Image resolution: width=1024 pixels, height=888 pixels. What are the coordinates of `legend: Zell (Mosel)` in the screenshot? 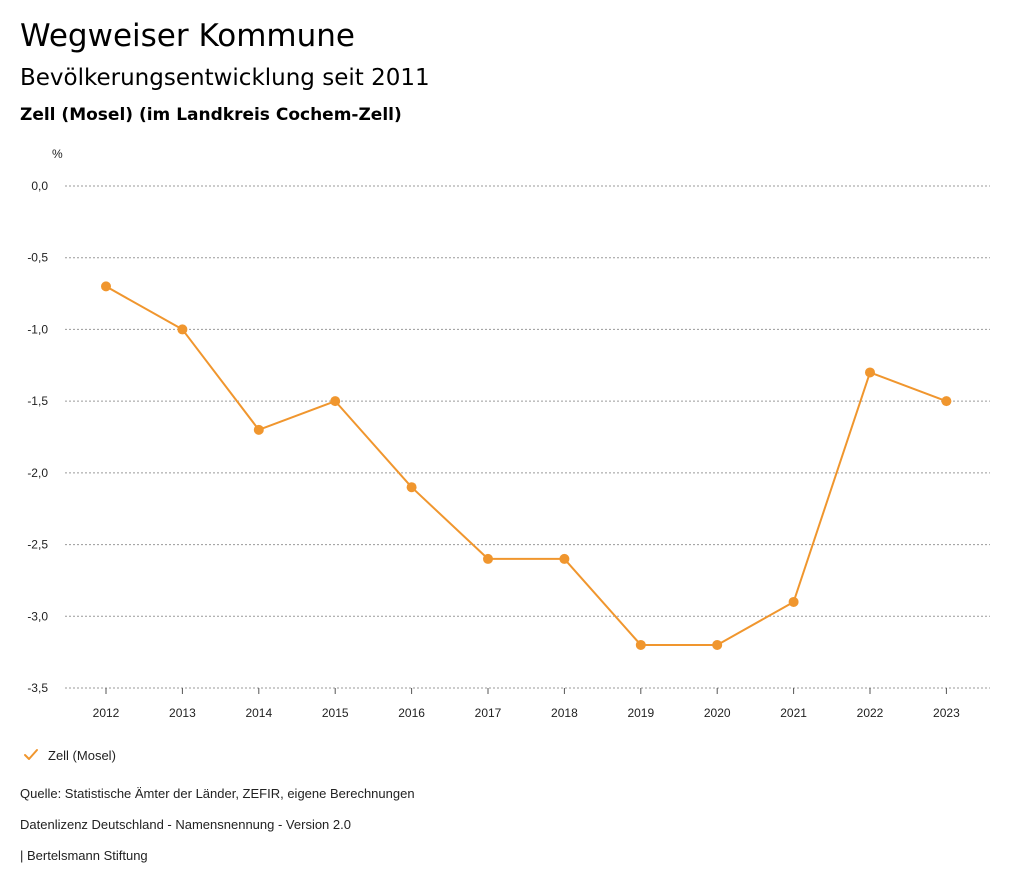 It's located at (69, 755).